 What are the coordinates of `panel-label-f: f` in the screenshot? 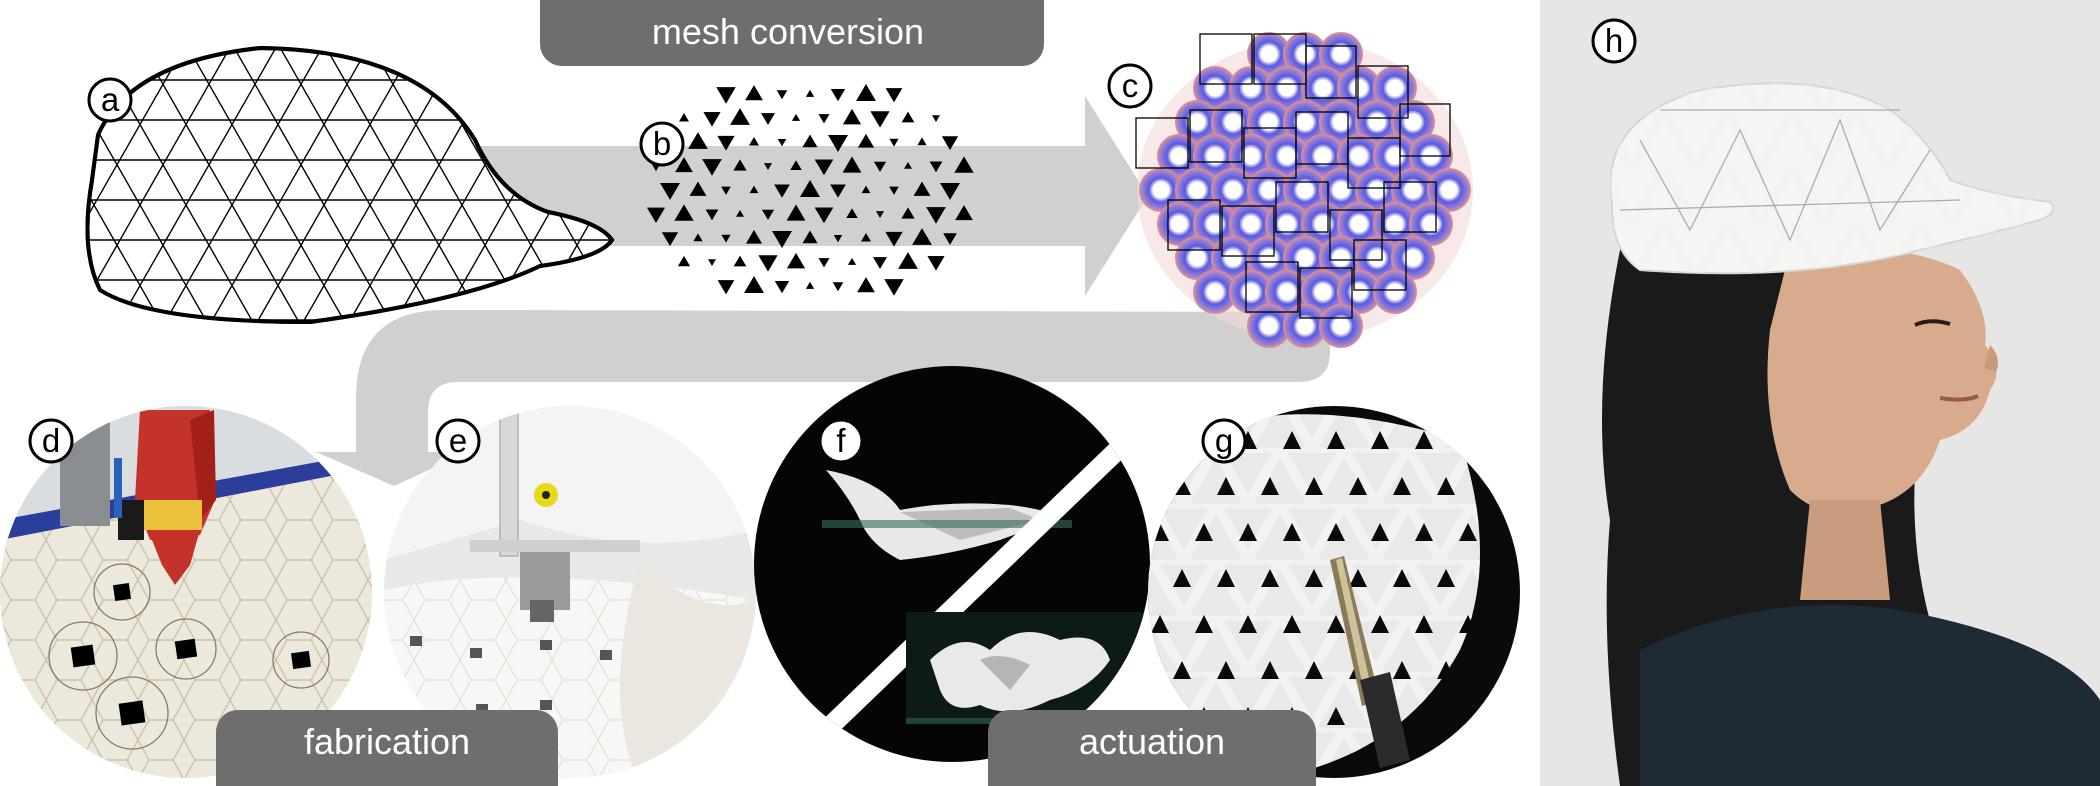 It's located at (841, 441).